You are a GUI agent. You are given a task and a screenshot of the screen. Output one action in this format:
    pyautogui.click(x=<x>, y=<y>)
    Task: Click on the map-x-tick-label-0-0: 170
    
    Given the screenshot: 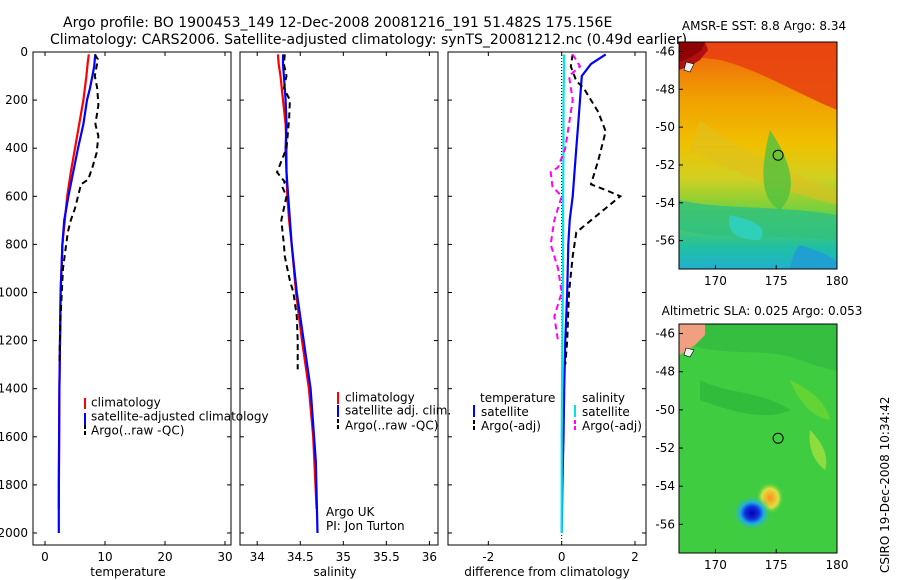 What is the action you would take?
    pyautogui.click(x=715, y=281)
    